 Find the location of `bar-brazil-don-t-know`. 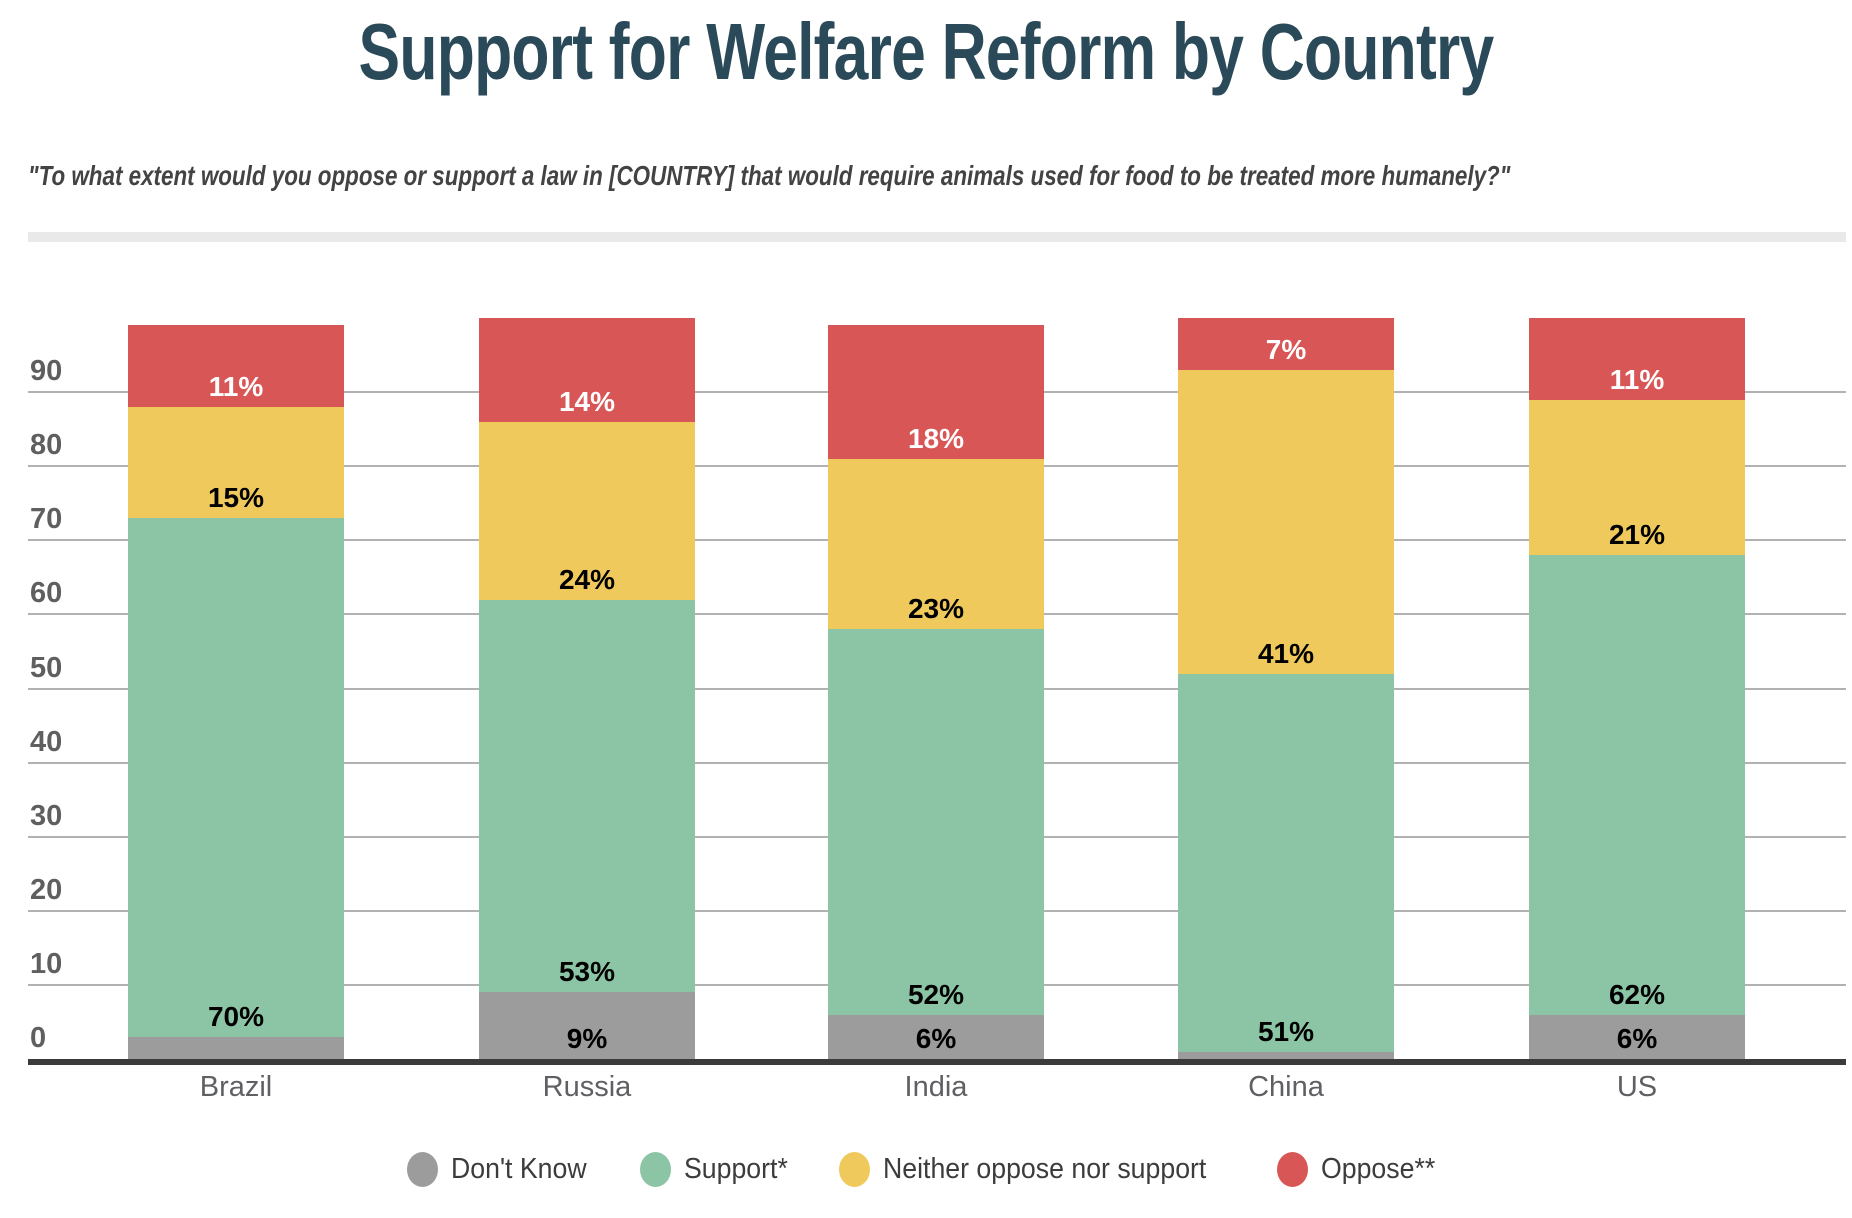

bar-brazil-don-t-know is located at coordinates (236, 1047).